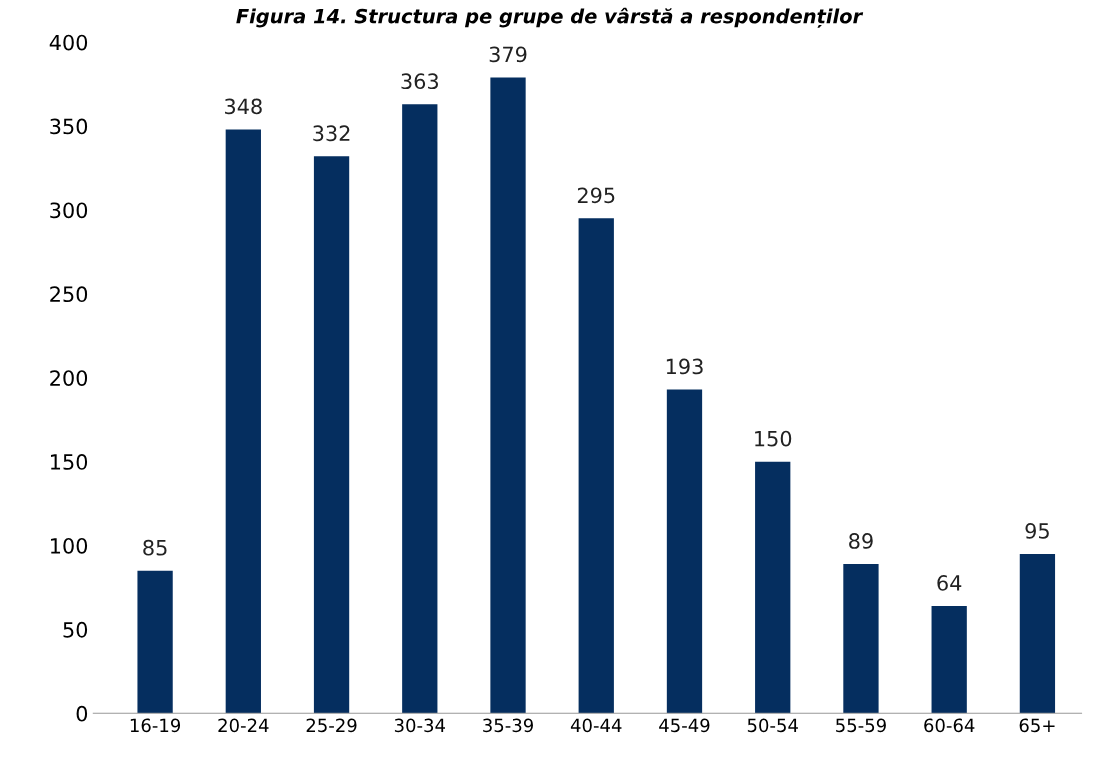 This screenshot has height=767, width=1098. What do you see at coordinates (508, 725) in the screenshot?
I see `x-tick-label: 35-39` at bounding box center [508, 725].